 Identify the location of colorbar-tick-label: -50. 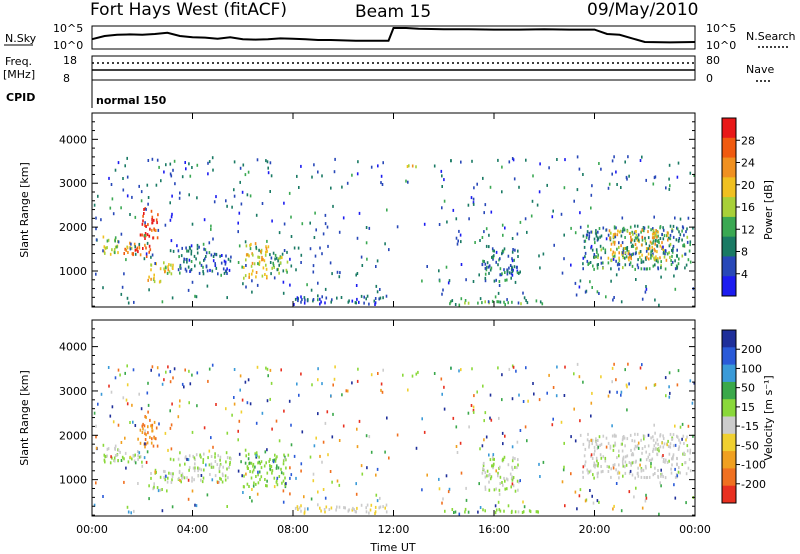
(750, 445).